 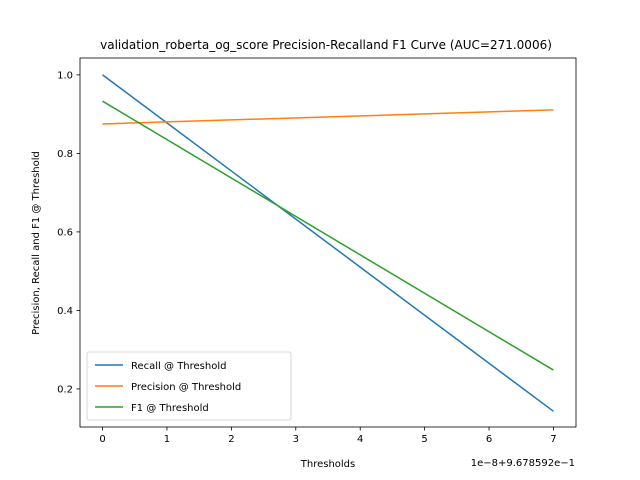 I want to click on x-axis-ticks: 0 1 2 3 4 5 6 7, so click(x=328, y=436).